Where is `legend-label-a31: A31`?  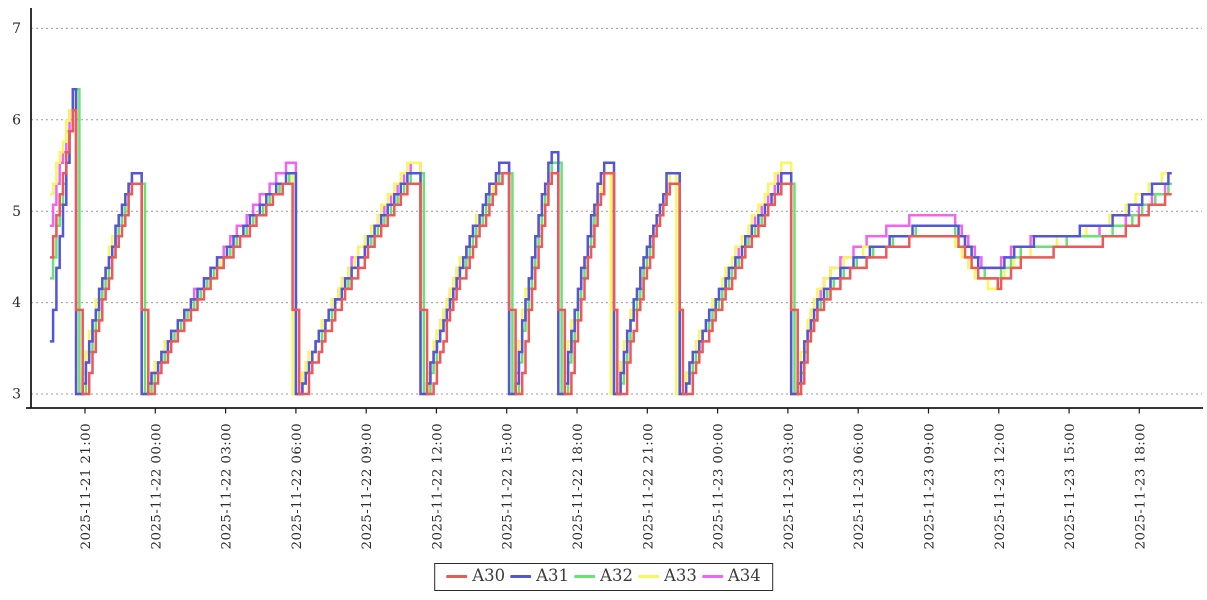 legend-label-a31: A31 is located at coordinates (553, 575).